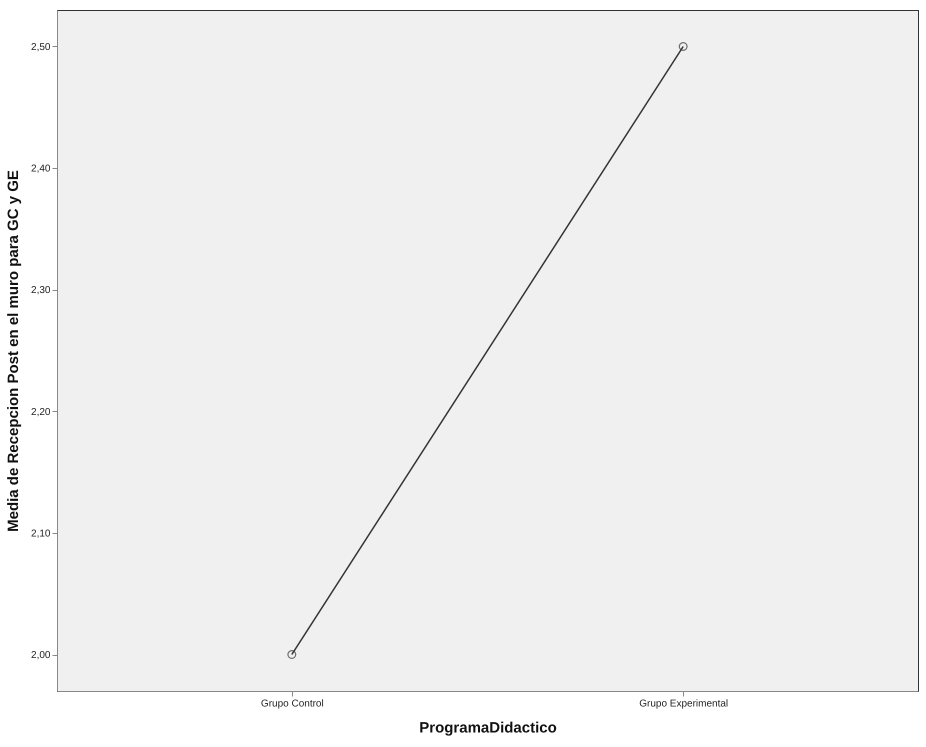  Describe the element at coordinates (13, 351) in the screenshot. I see `y-axis-title: Media de Recepcion Post en el muro para GC y GE` at that location.